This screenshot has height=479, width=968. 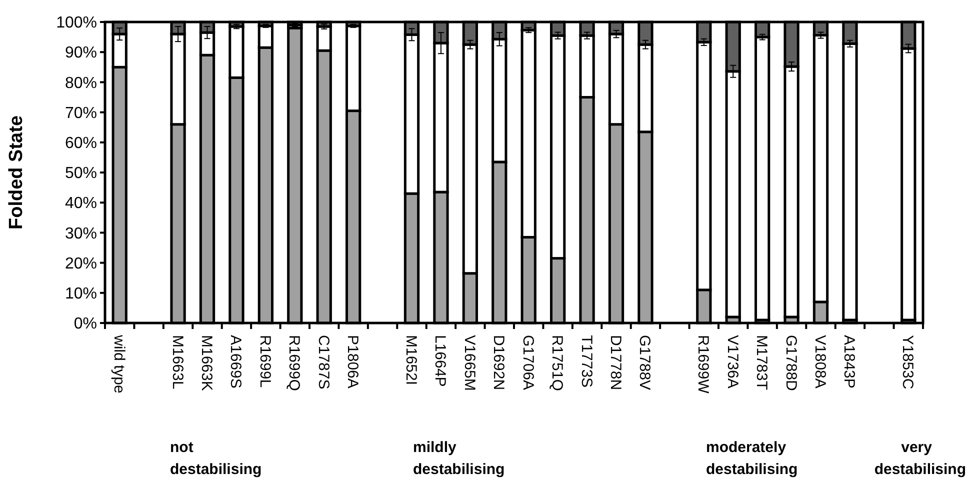 What do you see at coordinates (76, 23) in the screenshot?
I see `y-tick-label: 100%` at bounding box center [76, 23].